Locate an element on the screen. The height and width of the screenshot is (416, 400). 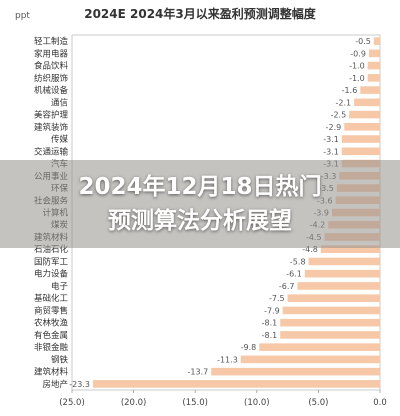
category-label: 通信 is located at coordinates (60, 102).